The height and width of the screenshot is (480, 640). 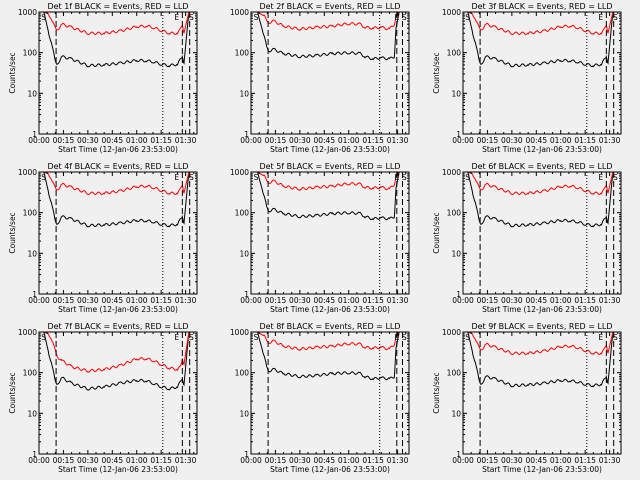 I want to click on chart-title: Det 7f BLACK = Events, RED = LLD, so click(x=117, y=326).